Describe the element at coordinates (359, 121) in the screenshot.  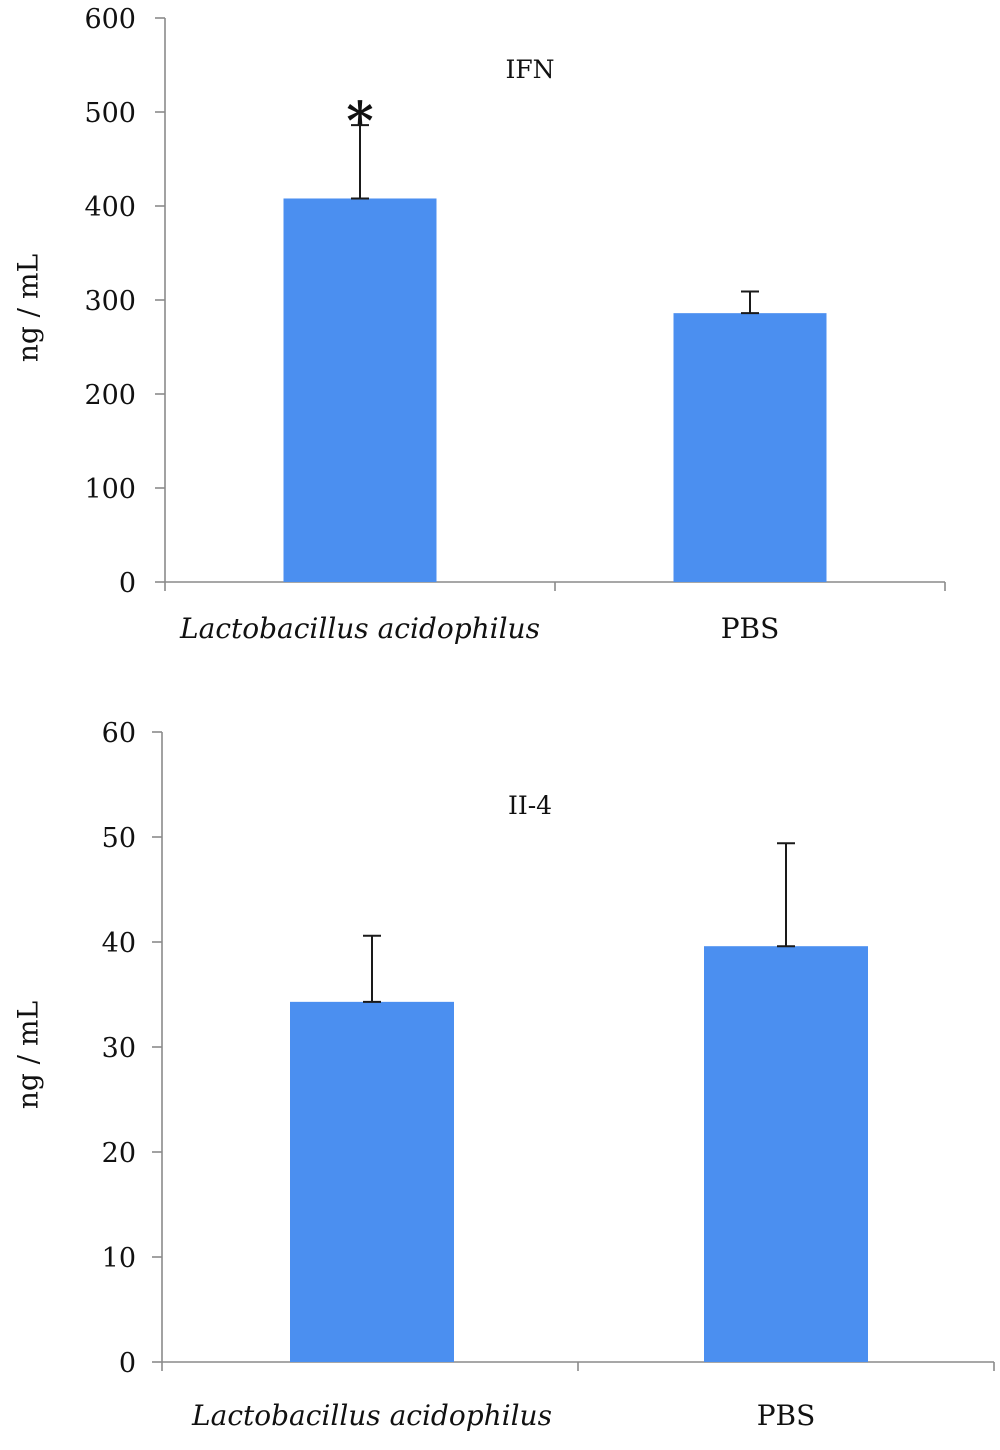
I see `significance-asterisk: *` at that location.